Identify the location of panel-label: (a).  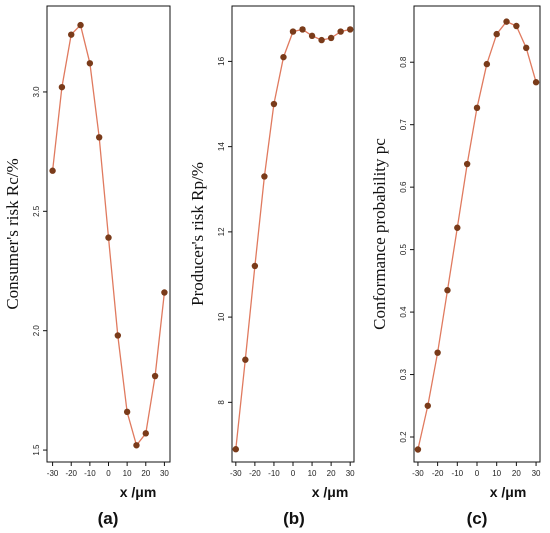
(108, 518).